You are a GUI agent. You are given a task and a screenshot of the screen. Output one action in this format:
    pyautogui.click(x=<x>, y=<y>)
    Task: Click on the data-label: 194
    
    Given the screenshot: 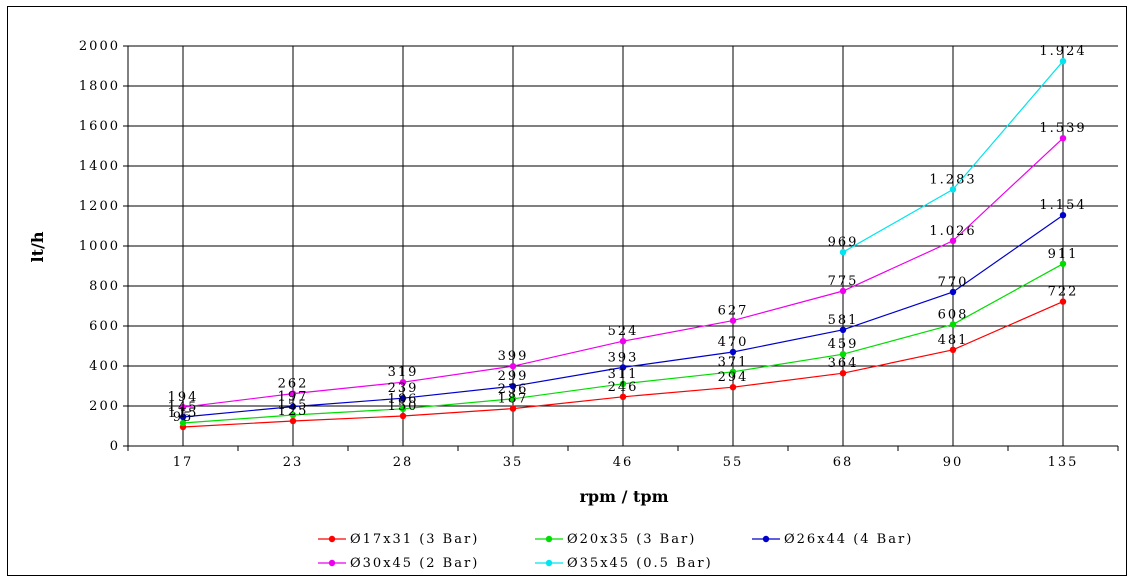 What is the action you would take?
    pyautogui.click(x=183, y=397)
    